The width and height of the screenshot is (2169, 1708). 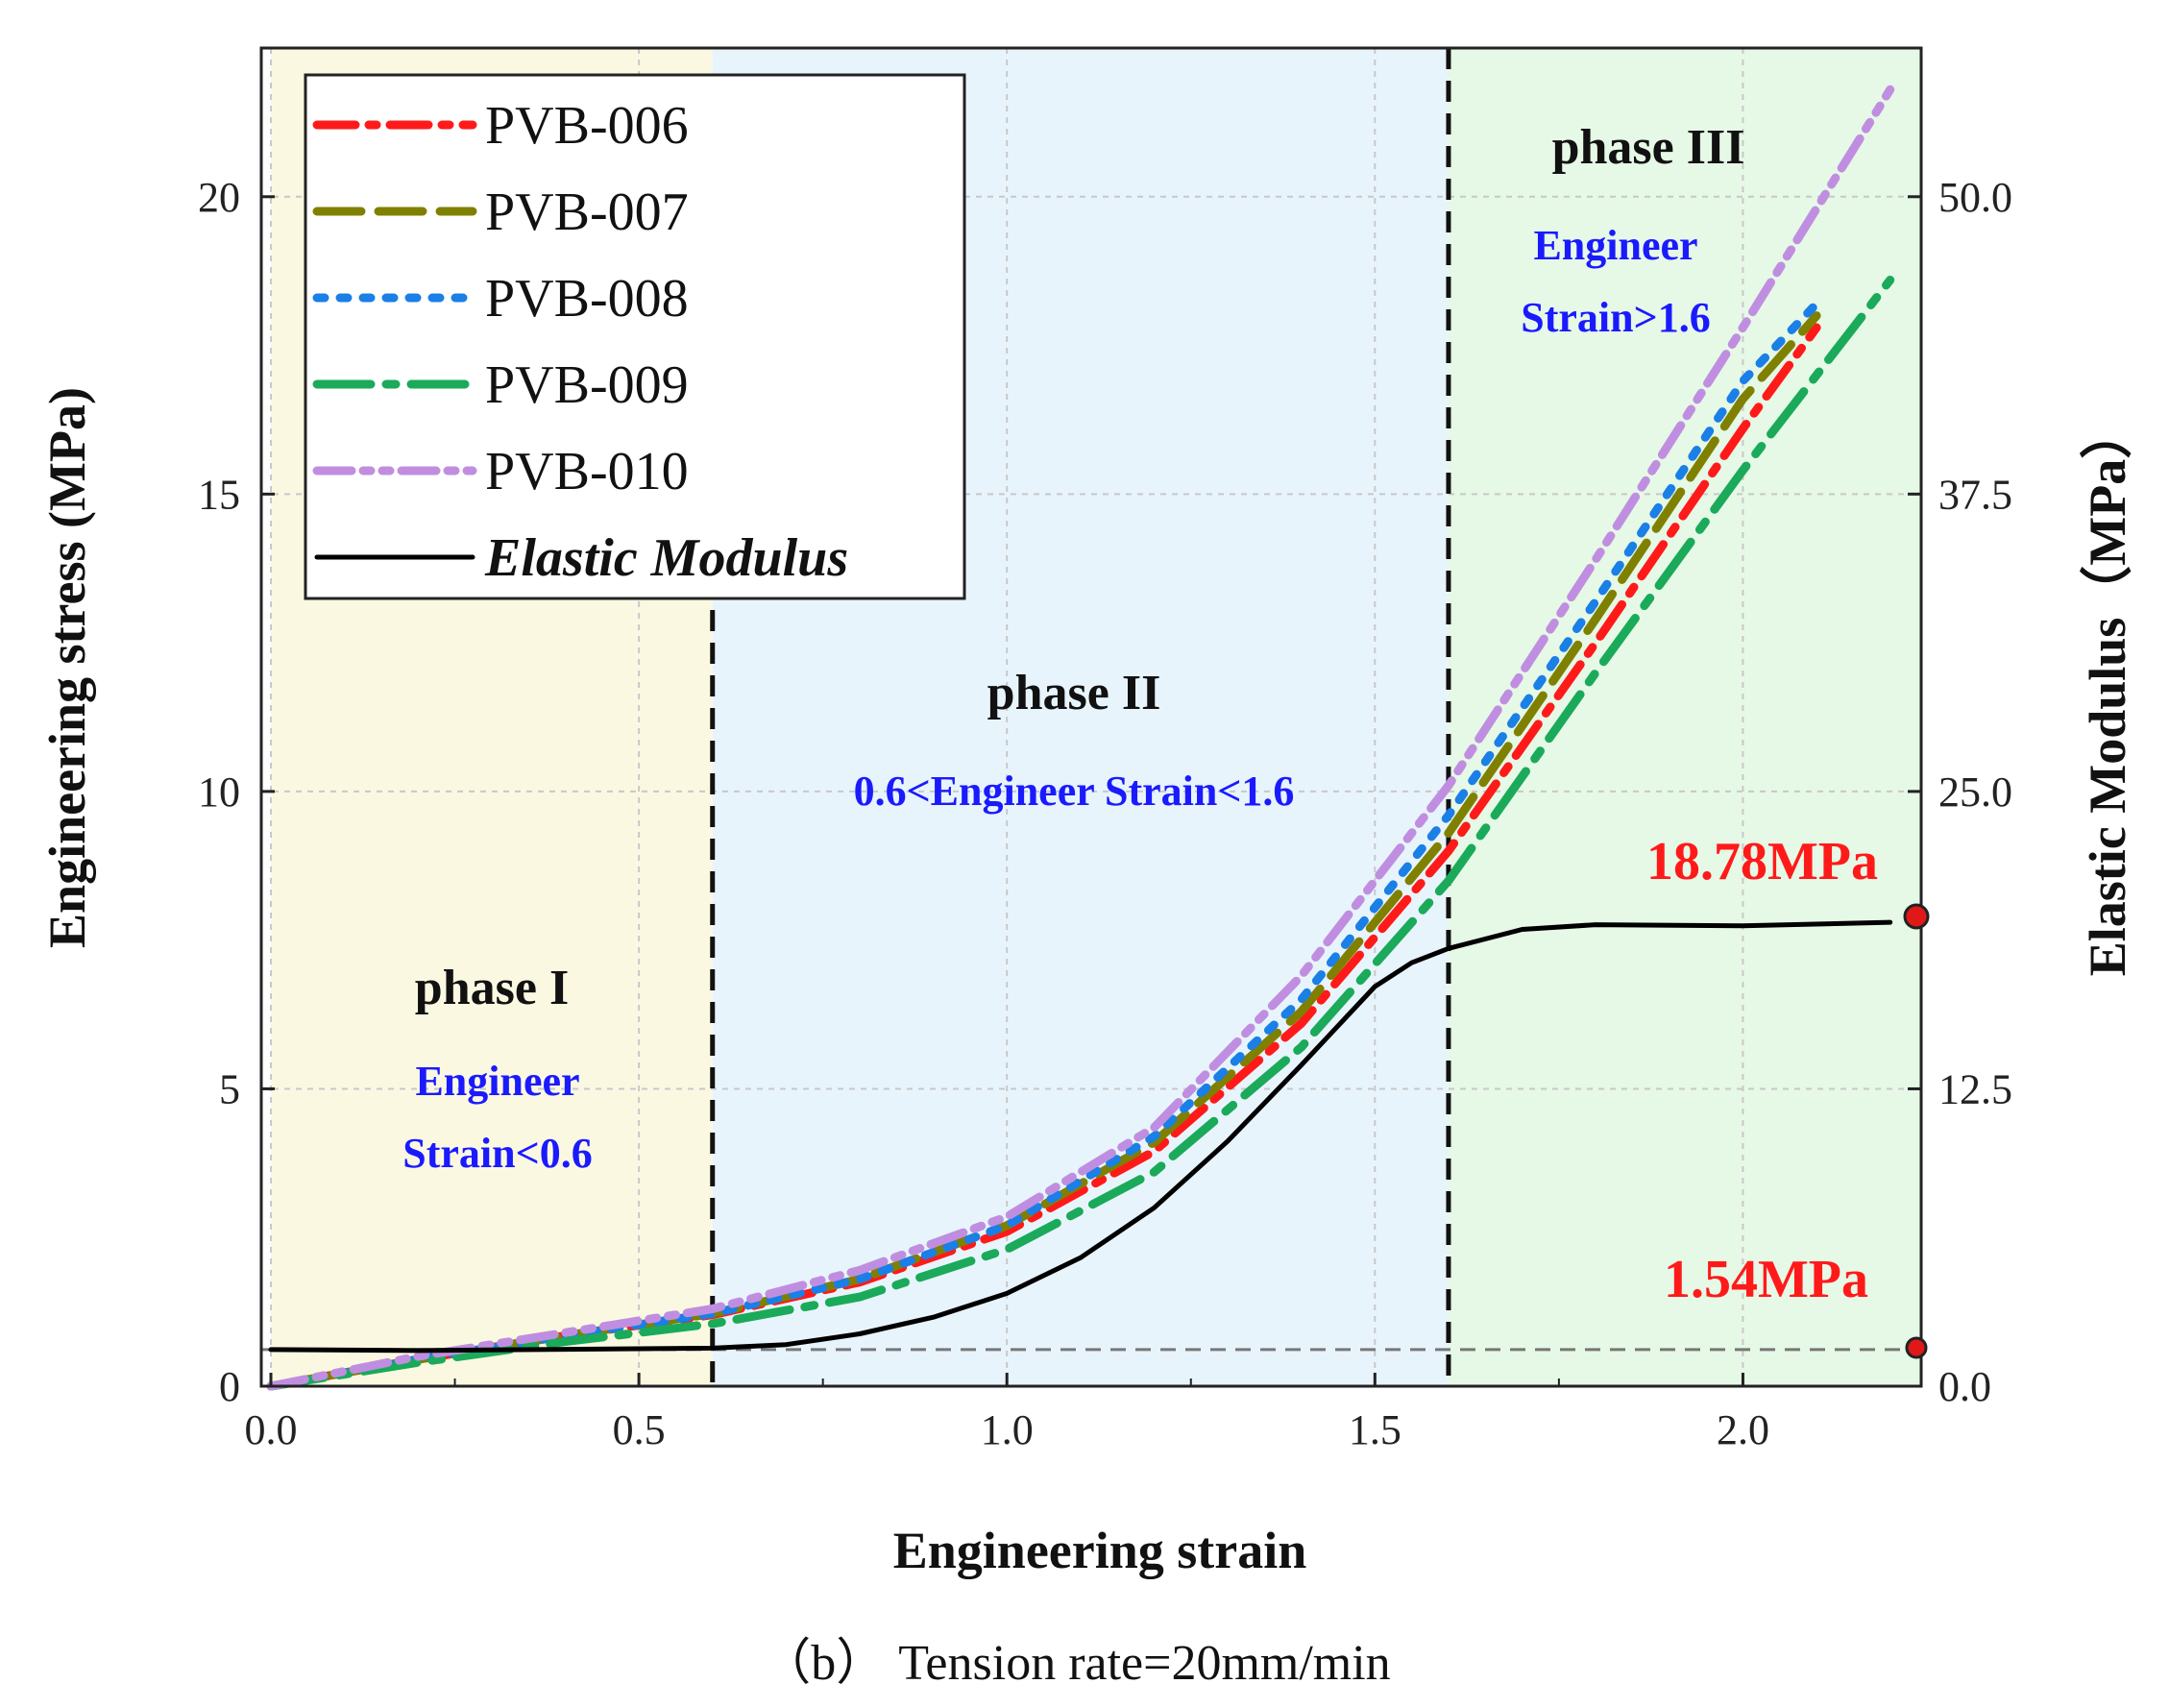 What do you see at coordinates (1743, 1429) in the screenshot?
I see `x-tick-label: 2.0` at bounding box center [1743, 1429].